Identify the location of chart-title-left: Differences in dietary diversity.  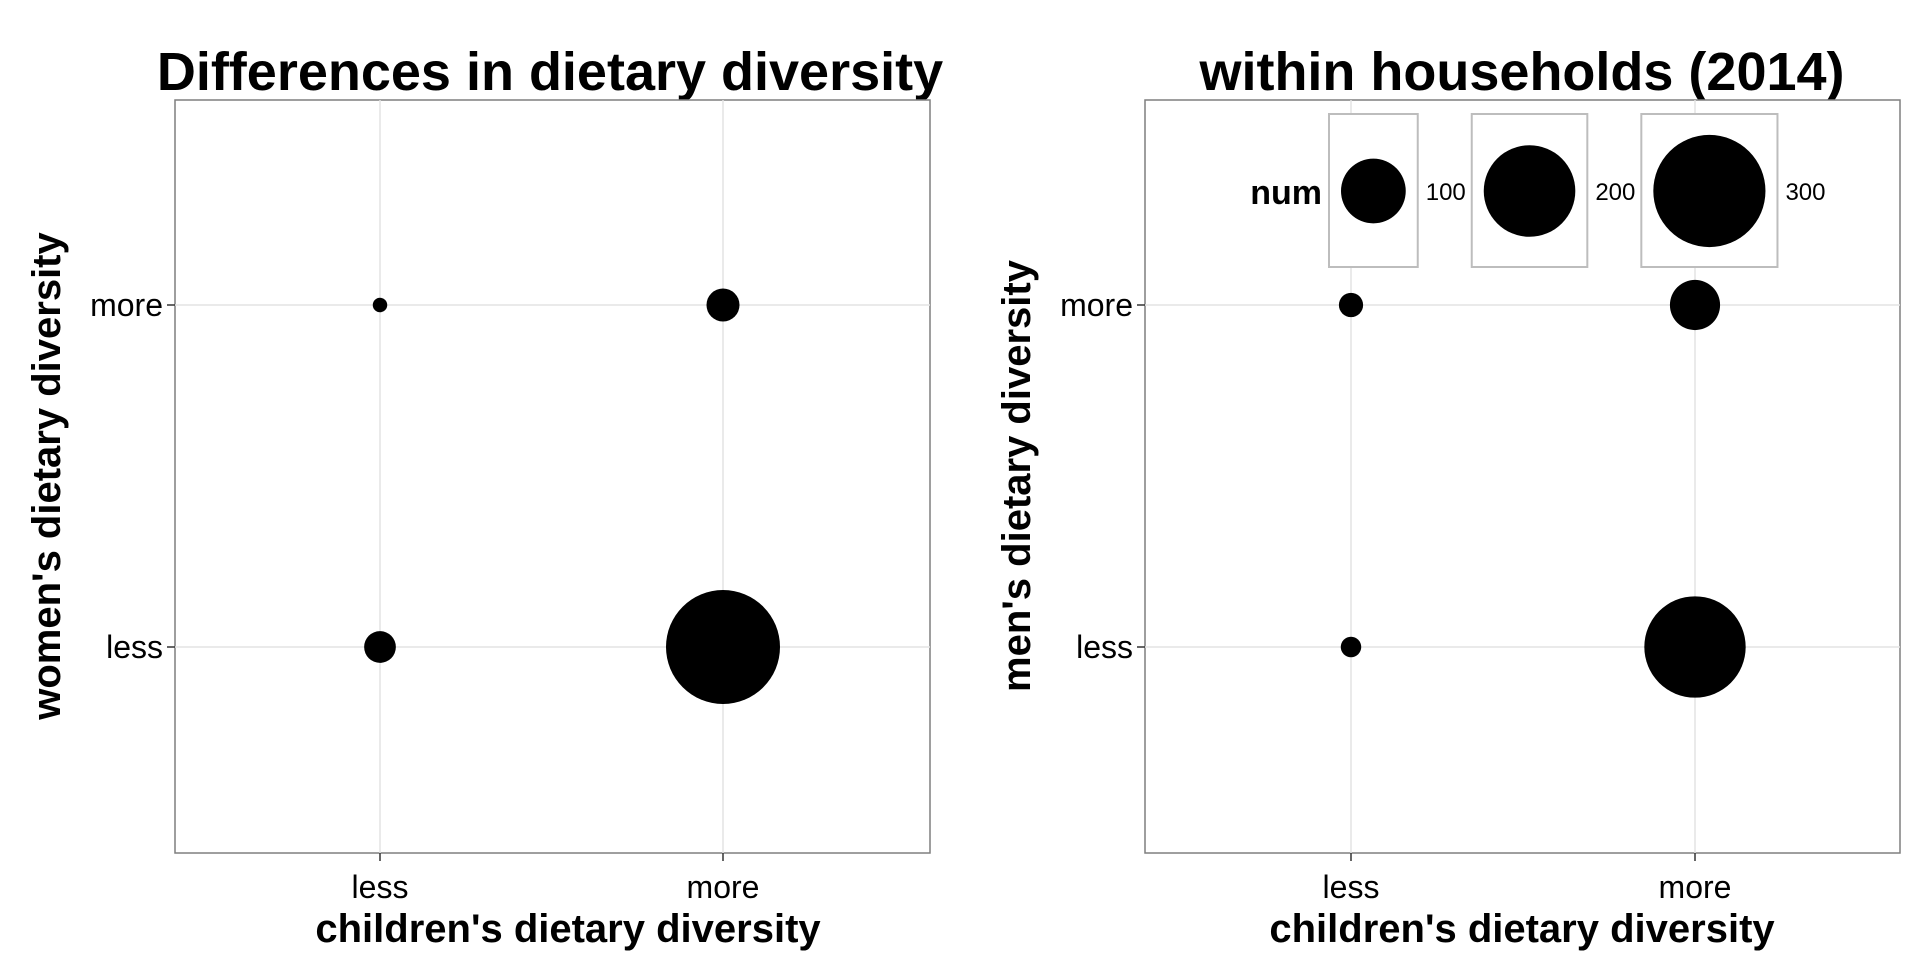
(550, 72).